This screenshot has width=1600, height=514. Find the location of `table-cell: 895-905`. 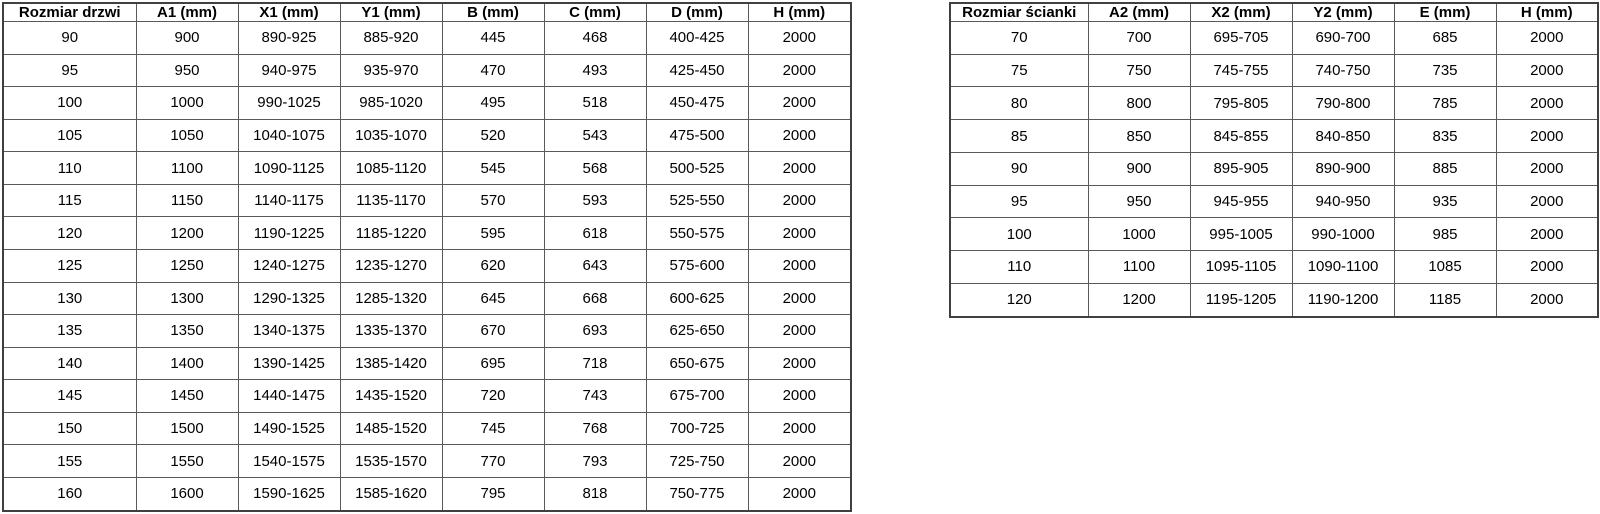

table-cell: 895-905 is located at coordinates (1241, 168).